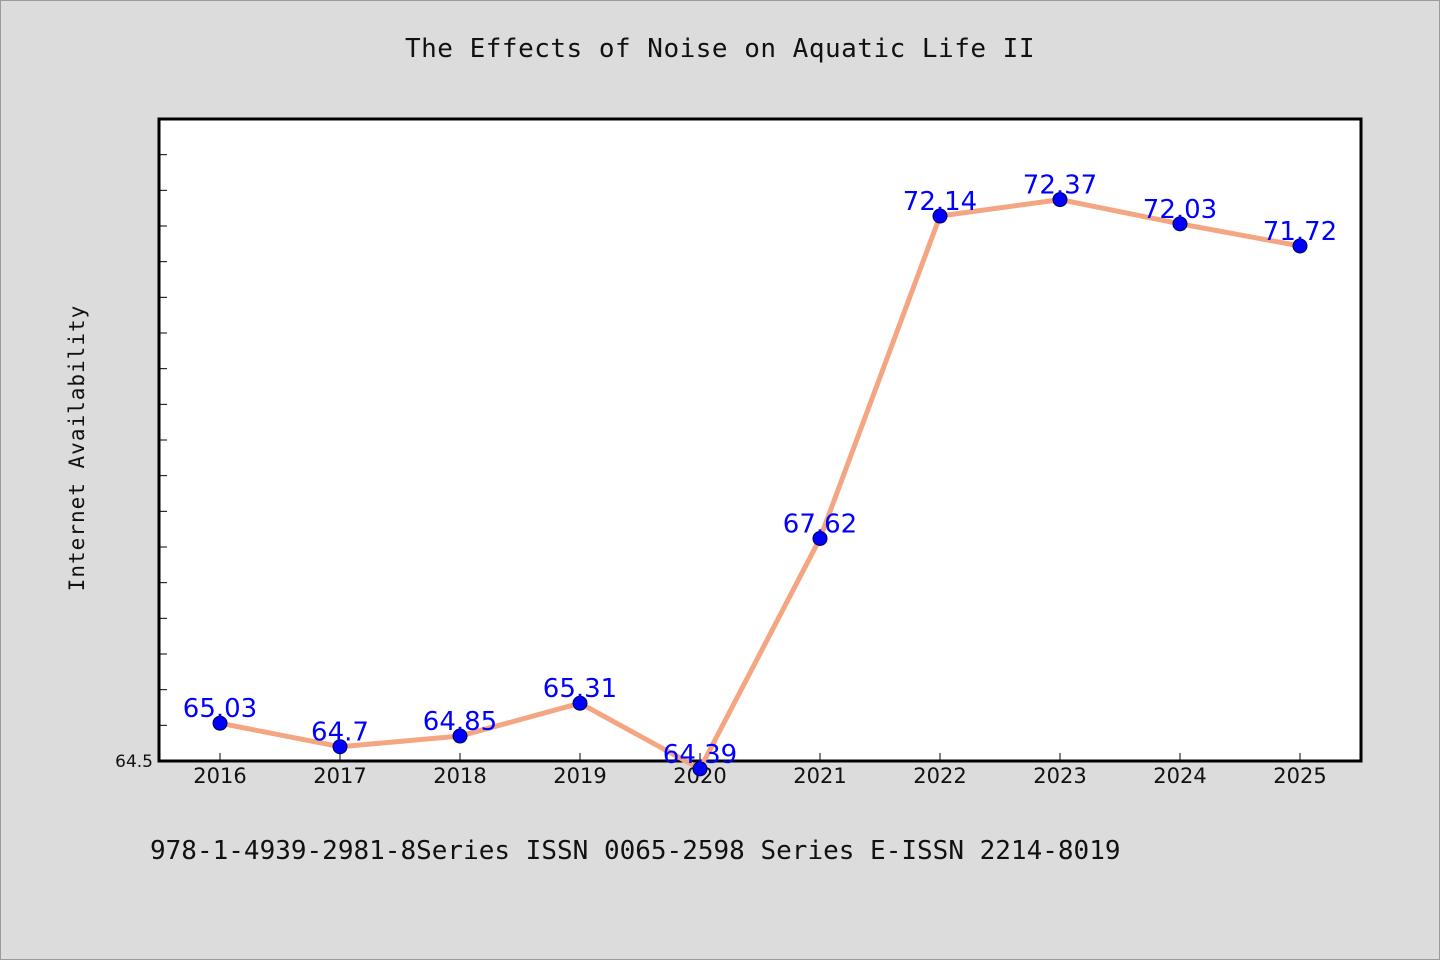  I want to click on data-label: 64.39, so click(700, 755).